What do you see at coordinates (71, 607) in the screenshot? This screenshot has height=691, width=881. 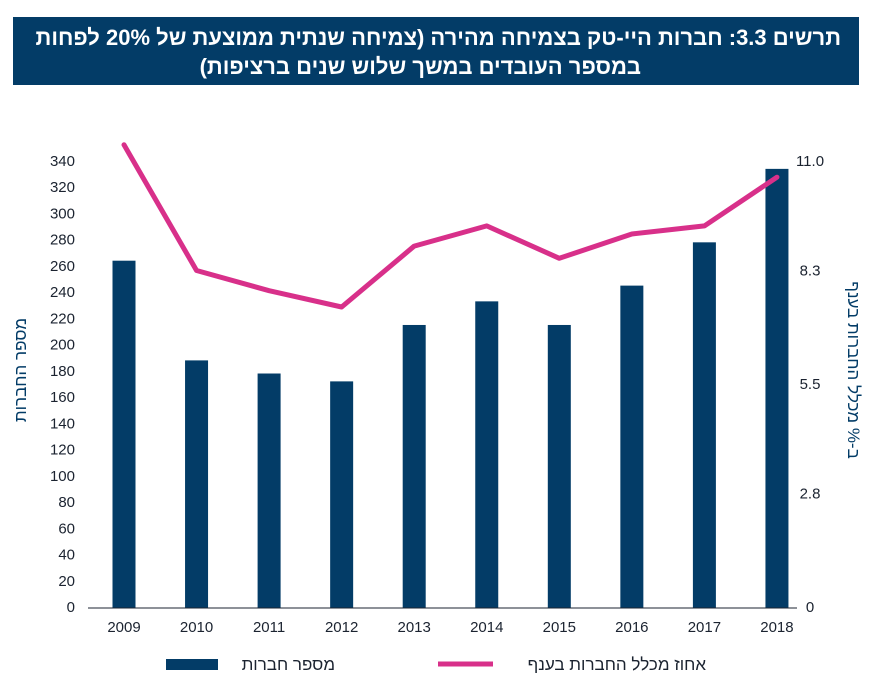 I see `left-tick-label: 0` at bounding box center [71, 607].